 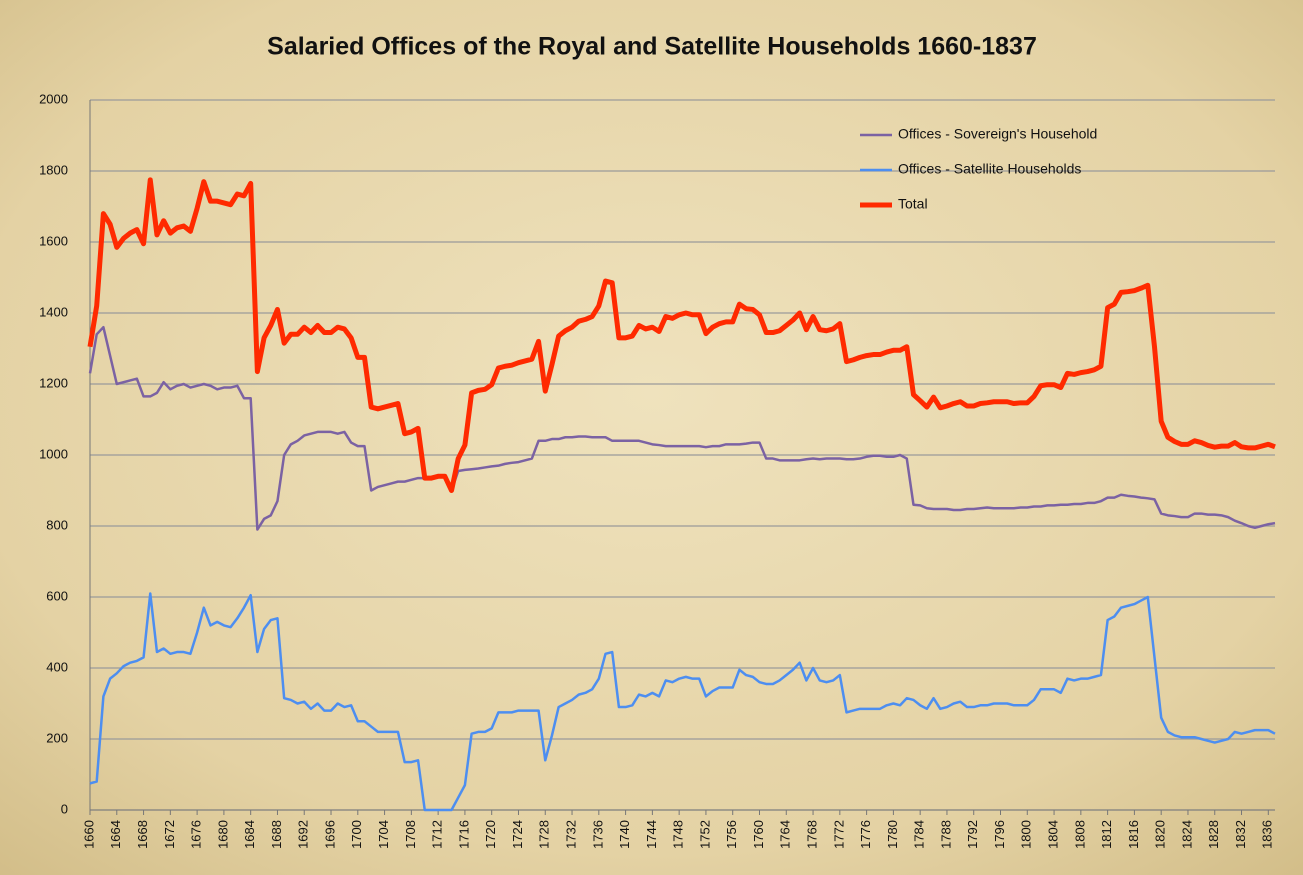 I want to click on x-tick-label: 1828, so click(x=1213, y=834).